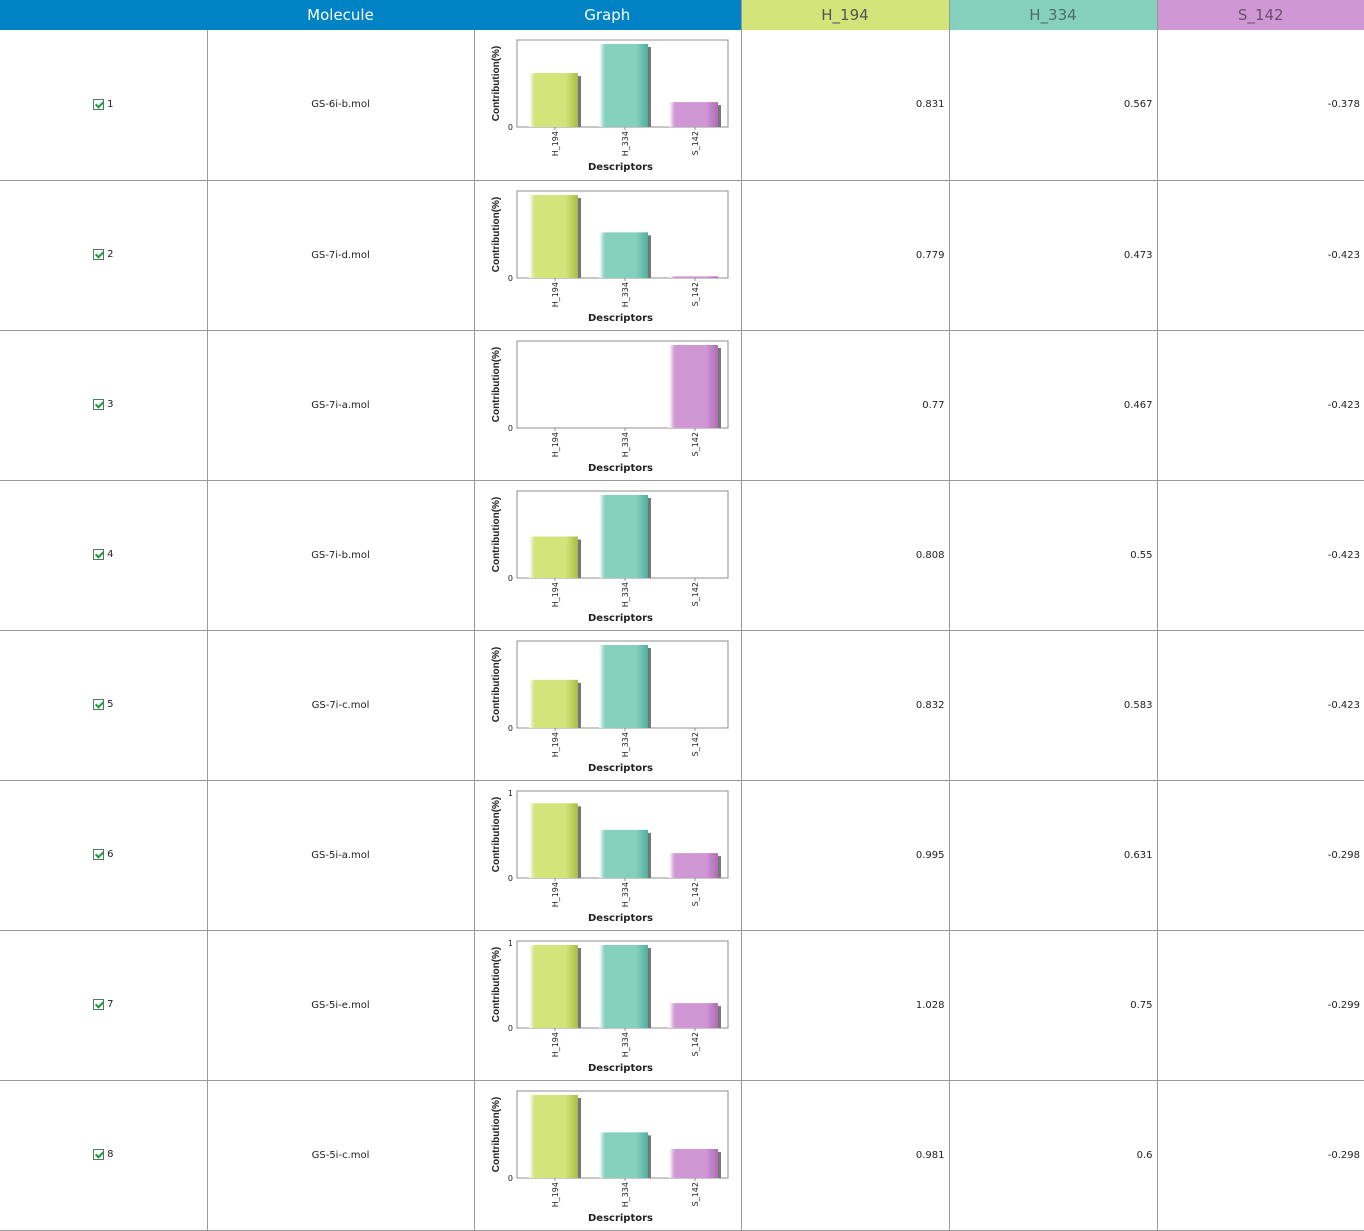 The height and width of the screenshot is (1231, 1364). Describe the element at coordinates (555, 1194) in the screenshot. I see `x-tick-label: H_194` at that location.